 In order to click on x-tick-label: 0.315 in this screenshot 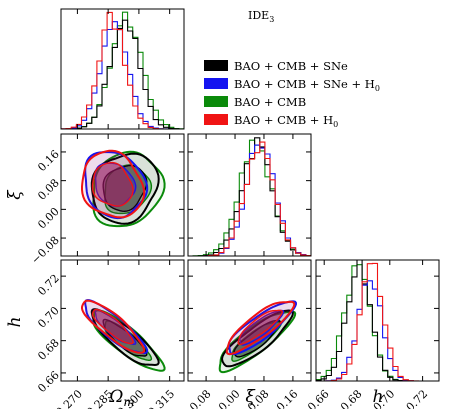, I will do `click(161, 398)`.